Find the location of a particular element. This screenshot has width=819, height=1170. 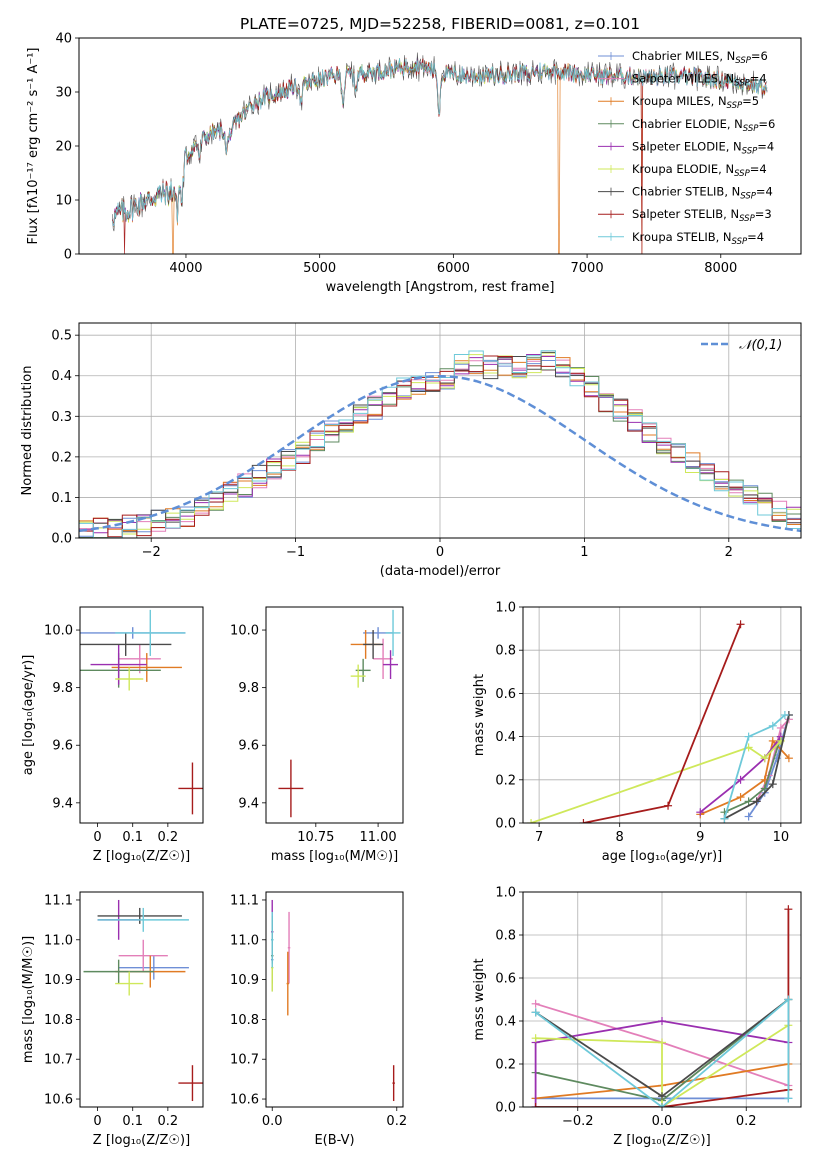

legend-entry: Chabrier MILES, NSSP=6 is located at coordinates (700, 57).